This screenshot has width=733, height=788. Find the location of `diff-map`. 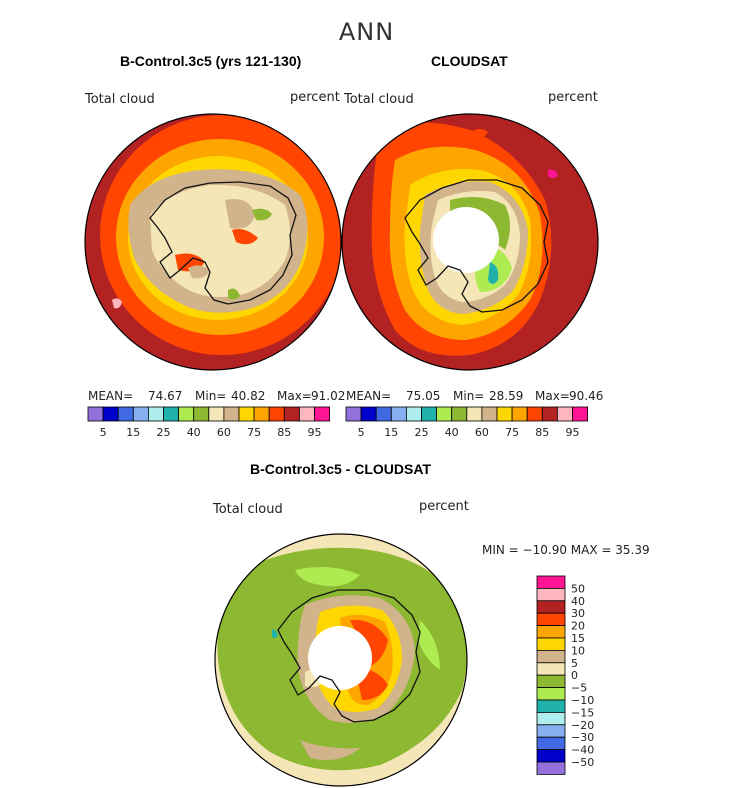

diff-map is located at coordinates (341, 660).